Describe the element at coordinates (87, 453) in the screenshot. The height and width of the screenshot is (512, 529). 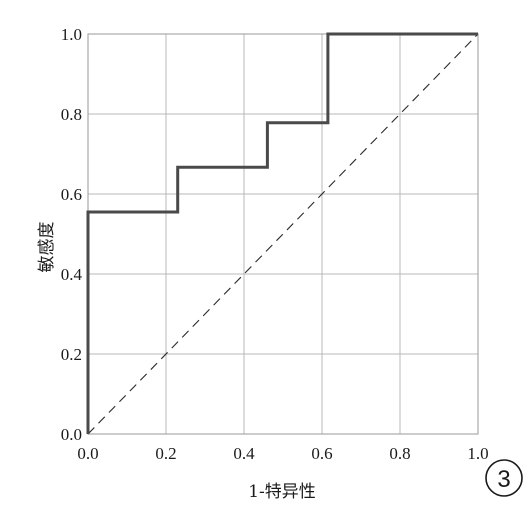
I see `x-tick-label: 0.0` at that location.